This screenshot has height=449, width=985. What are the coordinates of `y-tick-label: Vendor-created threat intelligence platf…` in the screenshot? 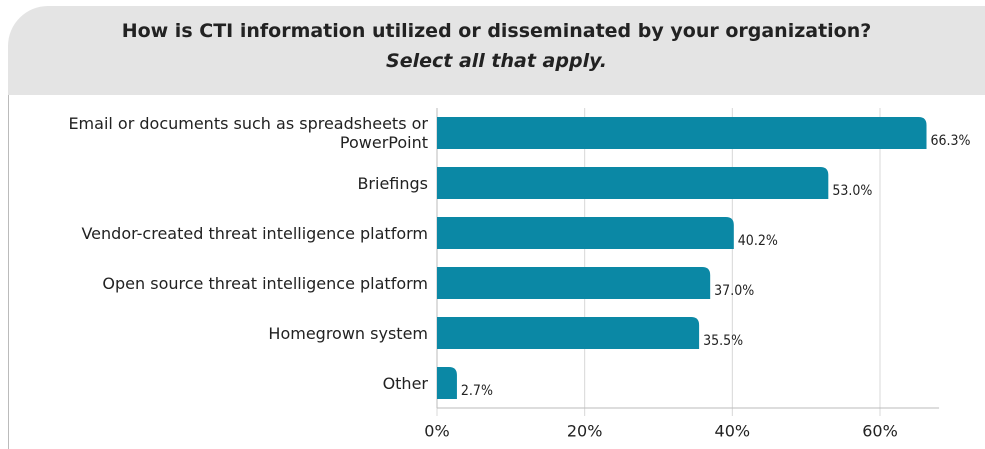 It's located at (254, 233).